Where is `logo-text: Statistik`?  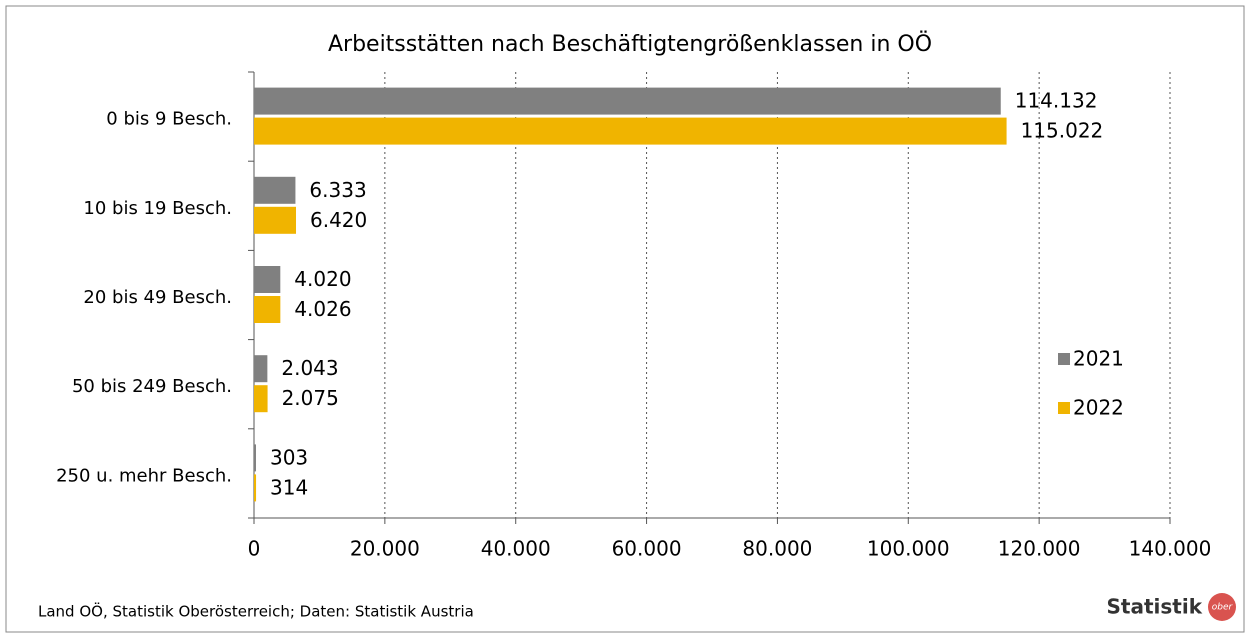
logo-text: Statistik is located at coordinates (1155, 607).